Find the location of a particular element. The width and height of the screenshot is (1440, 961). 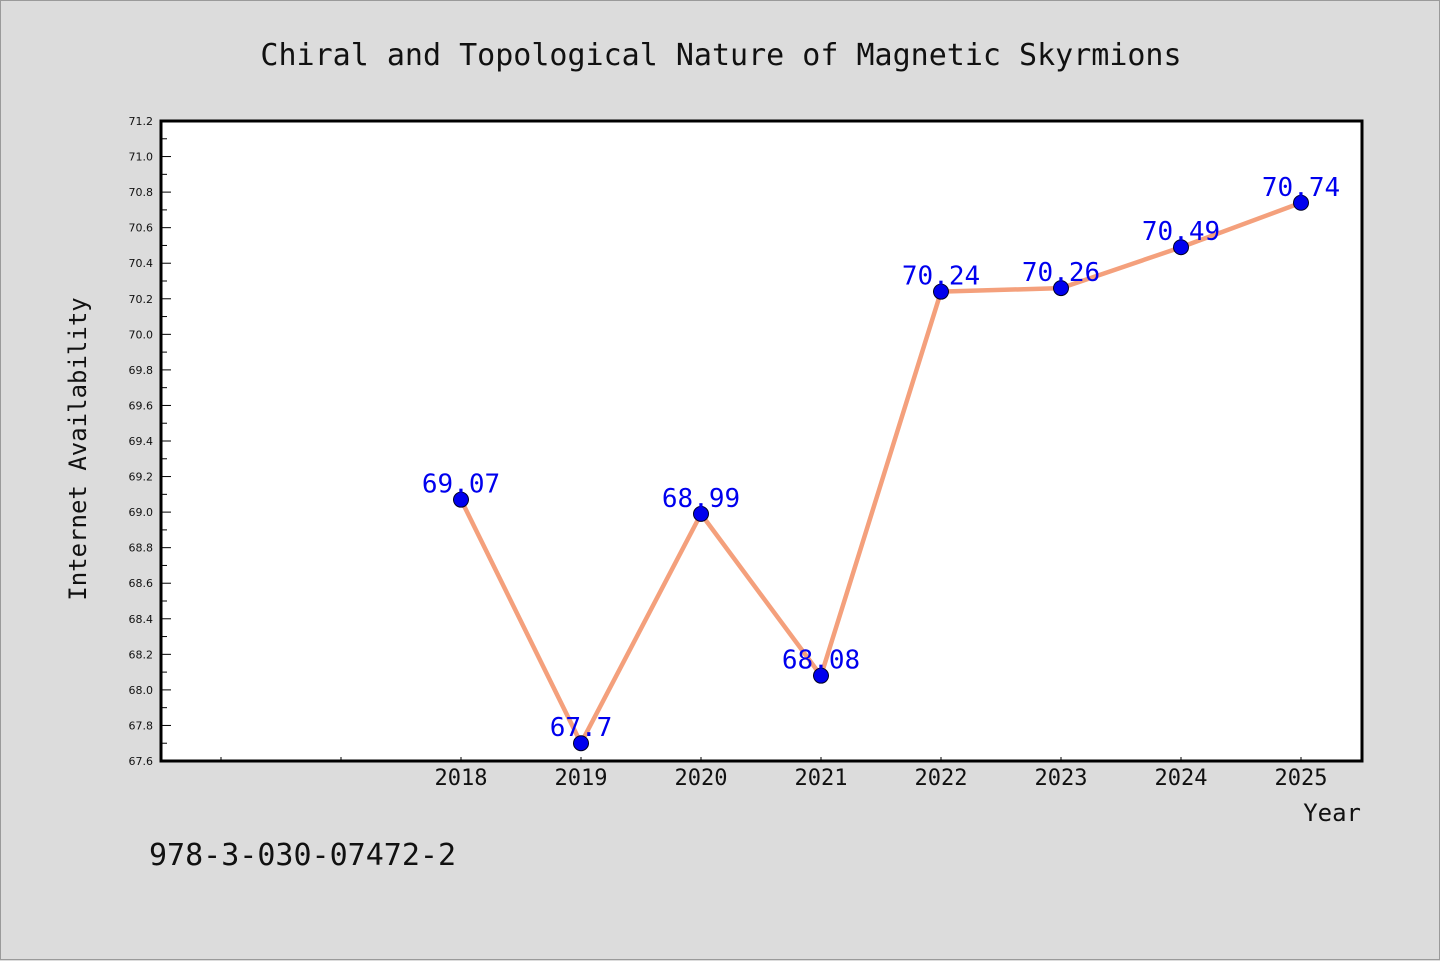

y-tick-label: 70.6 is located at coordinates (141, 228).